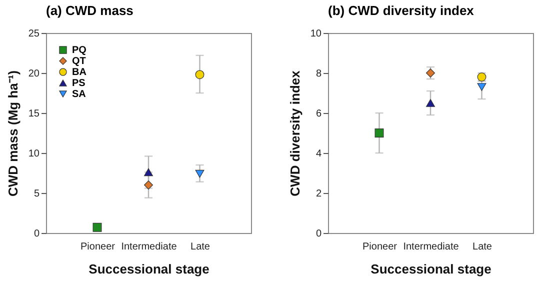  I want to click on chart-title: (a) CWD mass, so click(90, 10).